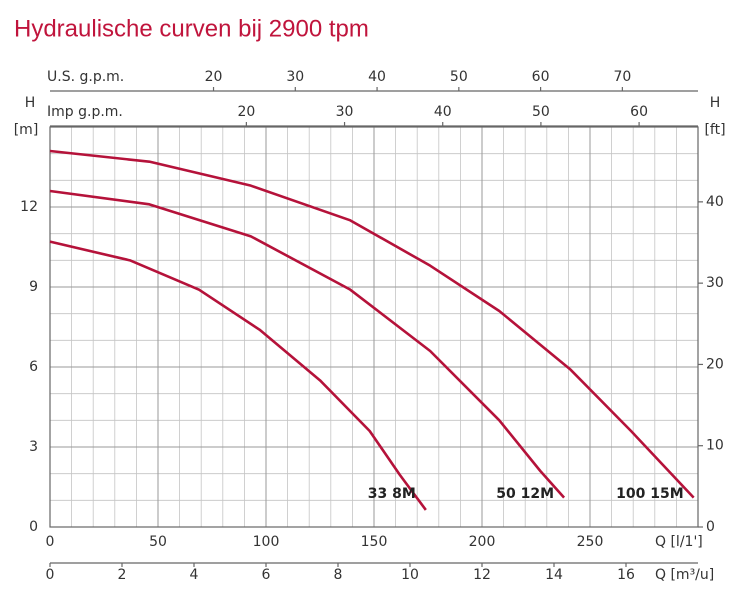  What do you see at coordinates (482, 575) in the screenshot?
I see `x-extra-tick-label: 12` at bounding box center [482, 575].